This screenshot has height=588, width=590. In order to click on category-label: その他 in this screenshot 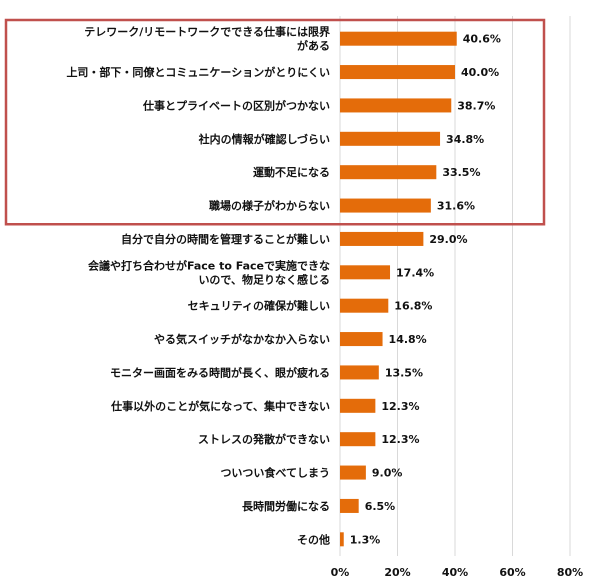, I will do `click(313, 539)`.